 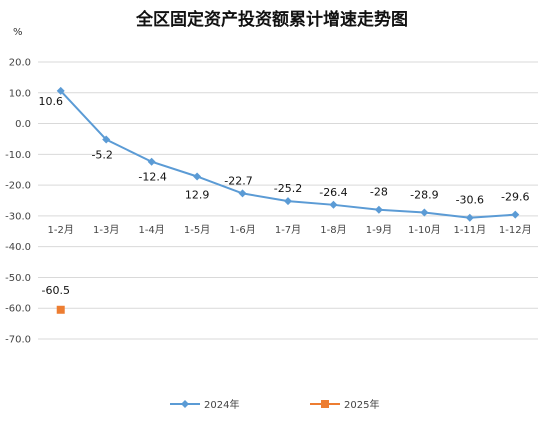 I want to click on data-label: -22.7, so click(x=238, y=180).